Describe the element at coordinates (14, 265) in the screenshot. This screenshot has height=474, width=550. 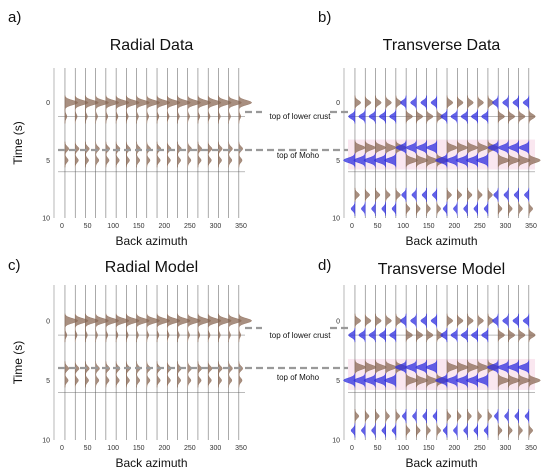
I see `panel-letter: c)` at that location.